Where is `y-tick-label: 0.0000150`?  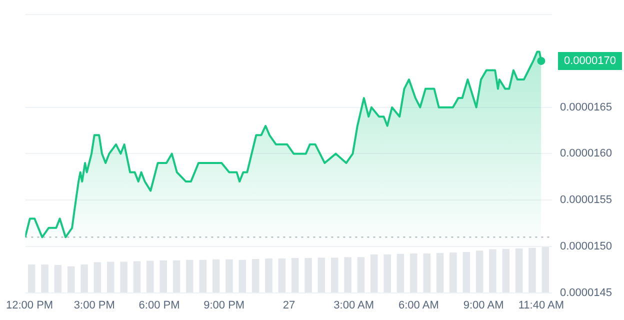 y-tick-label: 0.0000150 is located at coordinates (586, 246).